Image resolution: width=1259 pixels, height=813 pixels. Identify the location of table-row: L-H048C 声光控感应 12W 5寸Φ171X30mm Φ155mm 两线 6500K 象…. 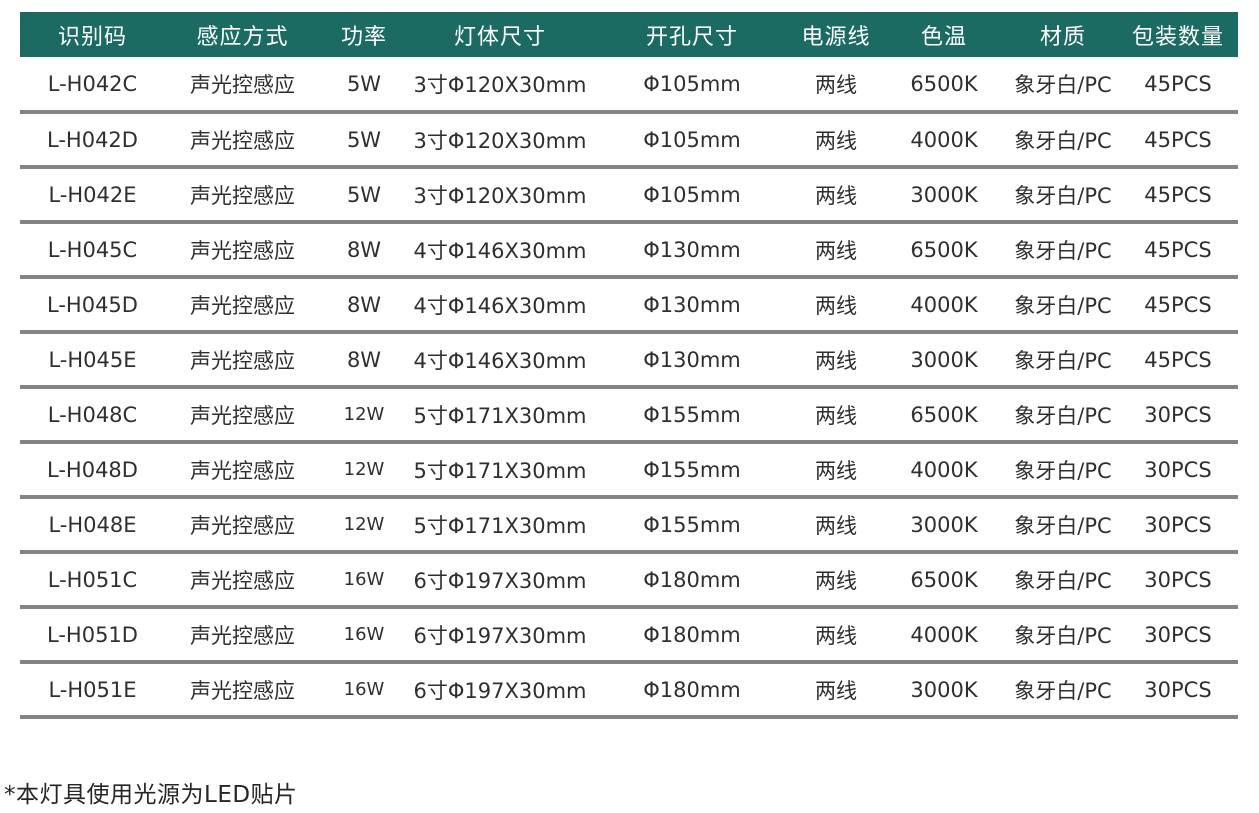
(629, 415).